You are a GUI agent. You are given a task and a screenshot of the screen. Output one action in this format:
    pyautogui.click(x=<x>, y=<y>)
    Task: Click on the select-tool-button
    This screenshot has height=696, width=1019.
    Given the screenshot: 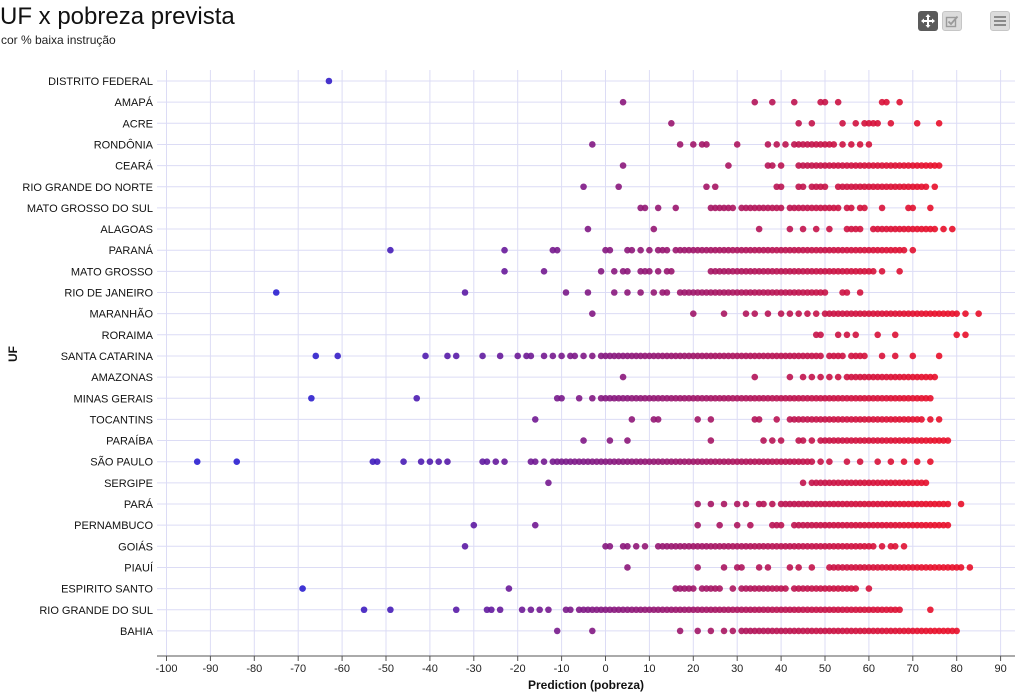 What is the action you would take?
    pyautogui.click(x=952, y=21)
    